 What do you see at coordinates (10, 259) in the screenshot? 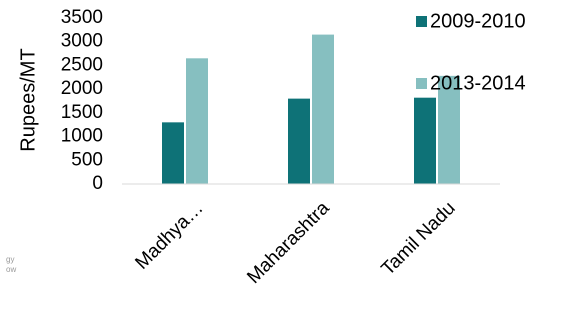
I see `background-text-fragment-1: gy` at bounding box center [10, 259].